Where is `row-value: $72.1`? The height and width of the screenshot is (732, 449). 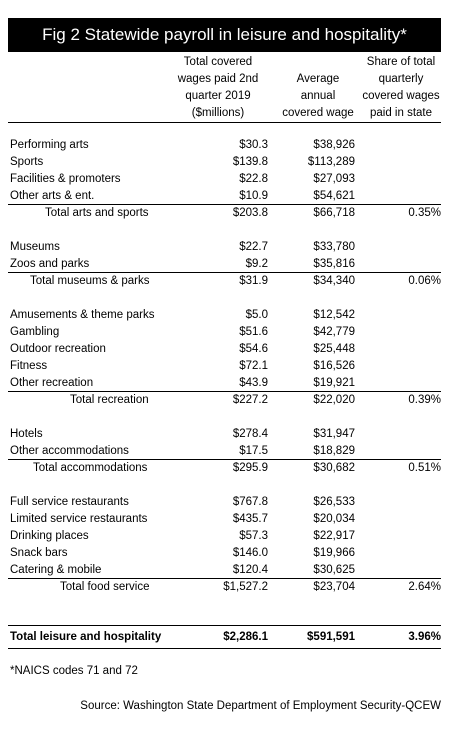
row-value: $72.1 is located at coordinates (253, 366).